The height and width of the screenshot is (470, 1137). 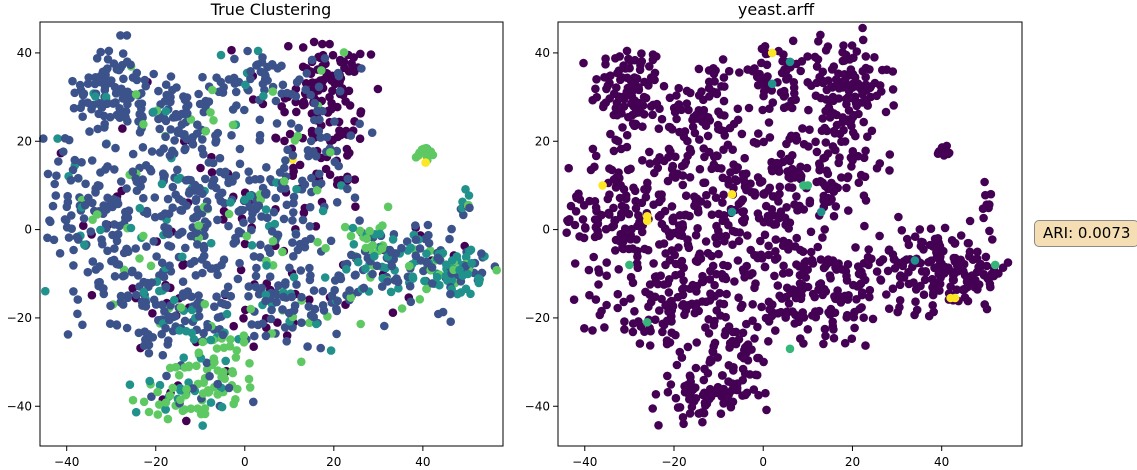 I want to click on ari-annotation: ARI: 0.0073, so click(x=1085, y=233).